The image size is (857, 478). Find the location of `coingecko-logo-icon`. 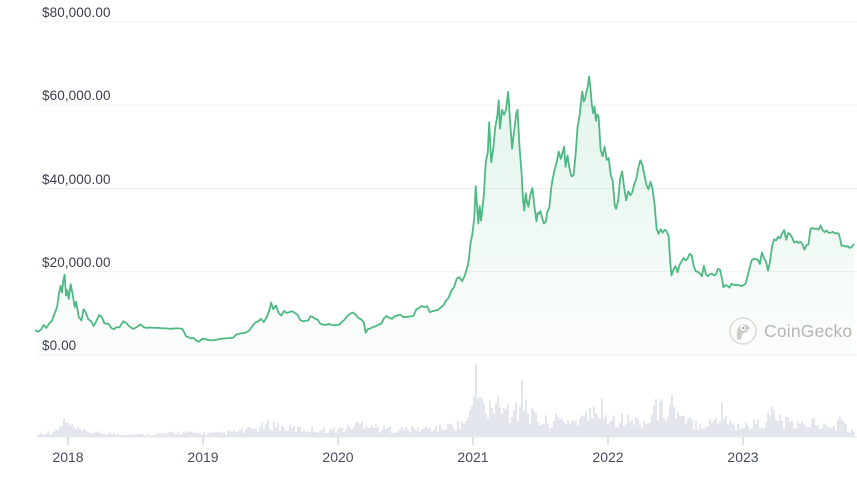

coingecko-logo-icon is located at coordinates (743, 331).